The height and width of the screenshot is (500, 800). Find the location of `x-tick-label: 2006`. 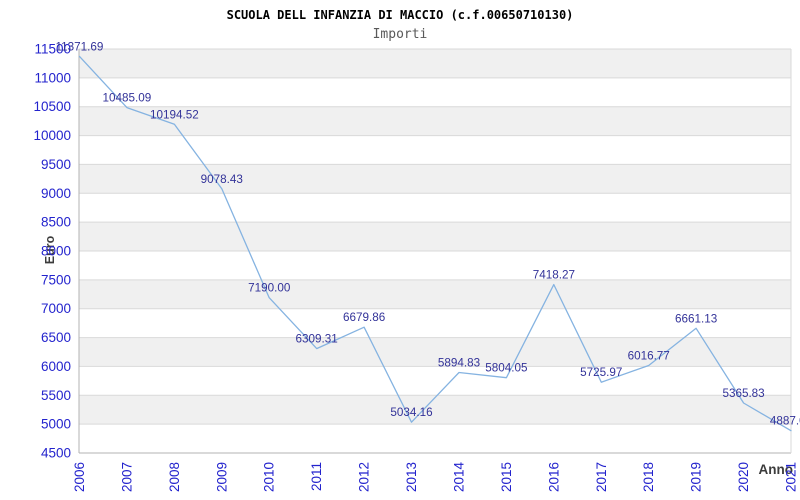

x-tick-label: 2006 is located at coordinates (79, 477).